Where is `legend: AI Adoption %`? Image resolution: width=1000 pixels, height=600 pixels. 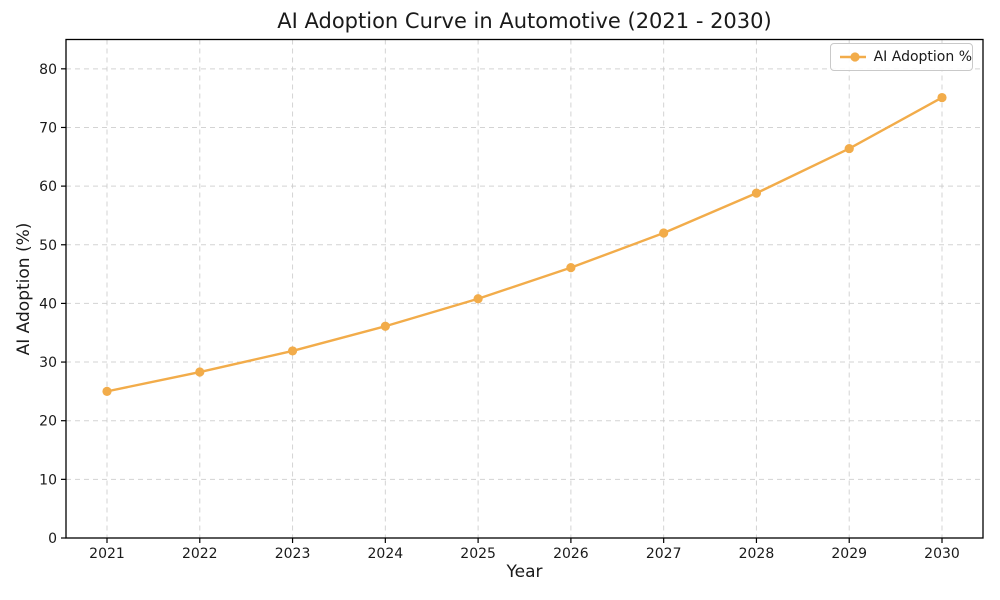
legend: AI Adoption % is located at coordinates (901, 57).